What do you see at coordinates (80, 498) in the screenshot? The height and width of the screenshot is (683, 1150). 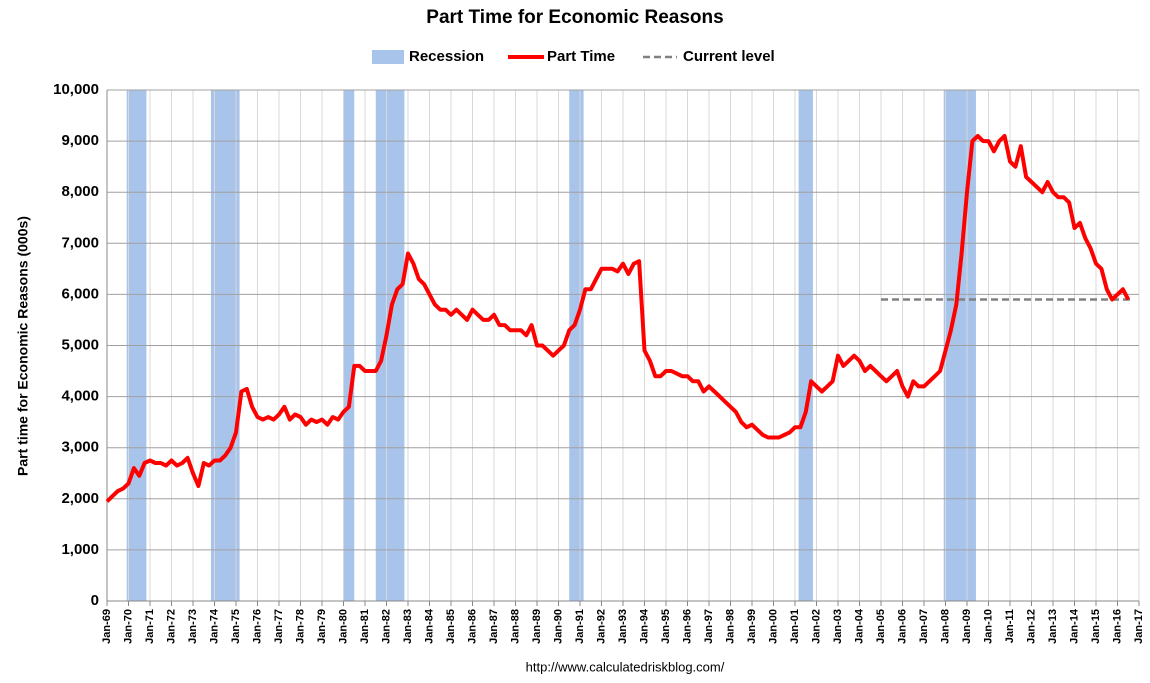 I see `y-tick-label: 2,000` at bounding box center [80, 498].